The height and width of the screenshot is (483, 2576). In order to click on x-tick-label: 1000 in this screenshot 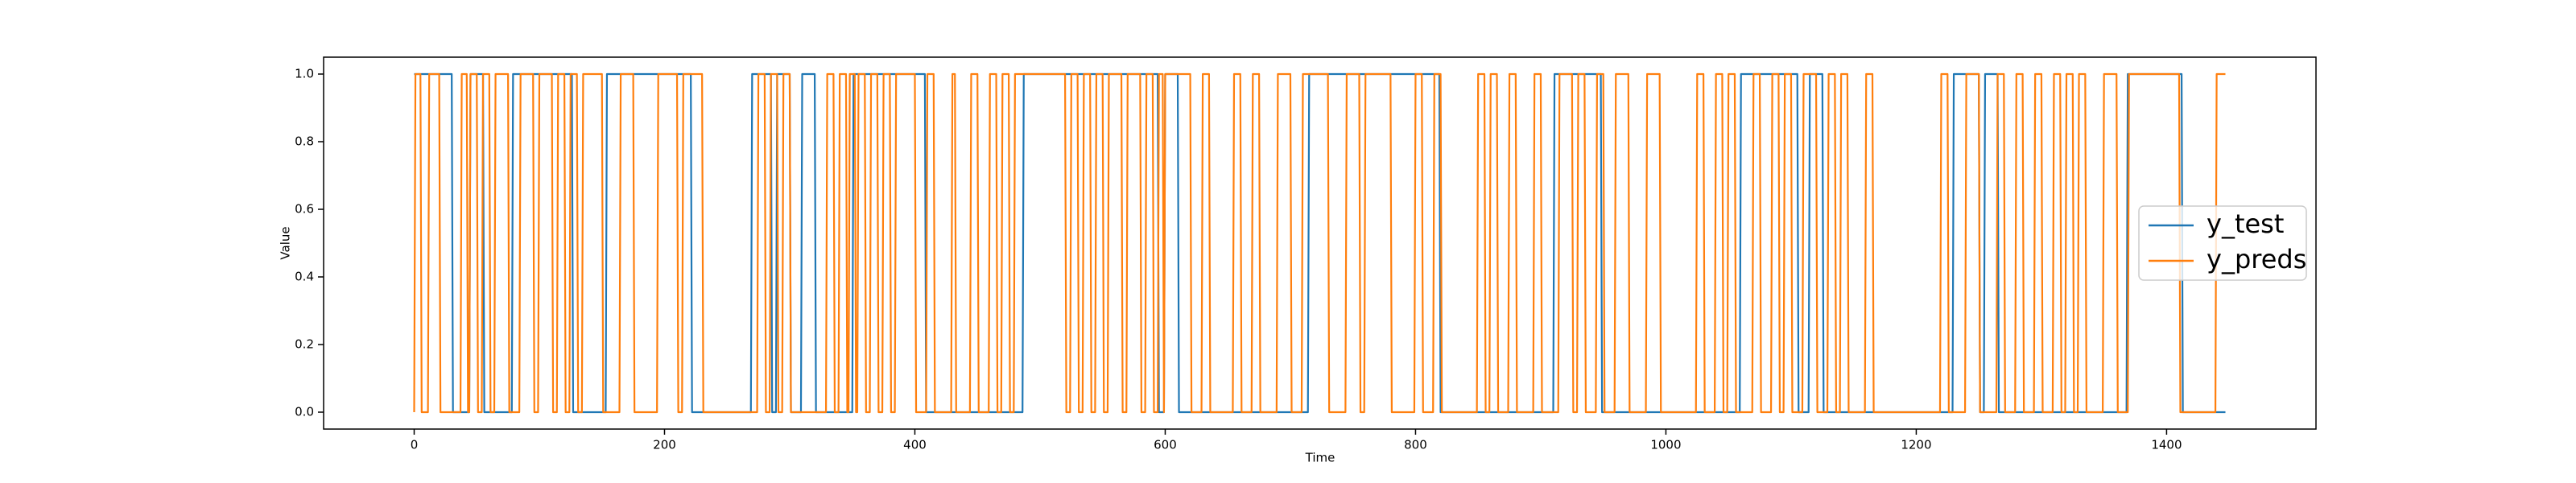, I will do `click(1665, 445)`.